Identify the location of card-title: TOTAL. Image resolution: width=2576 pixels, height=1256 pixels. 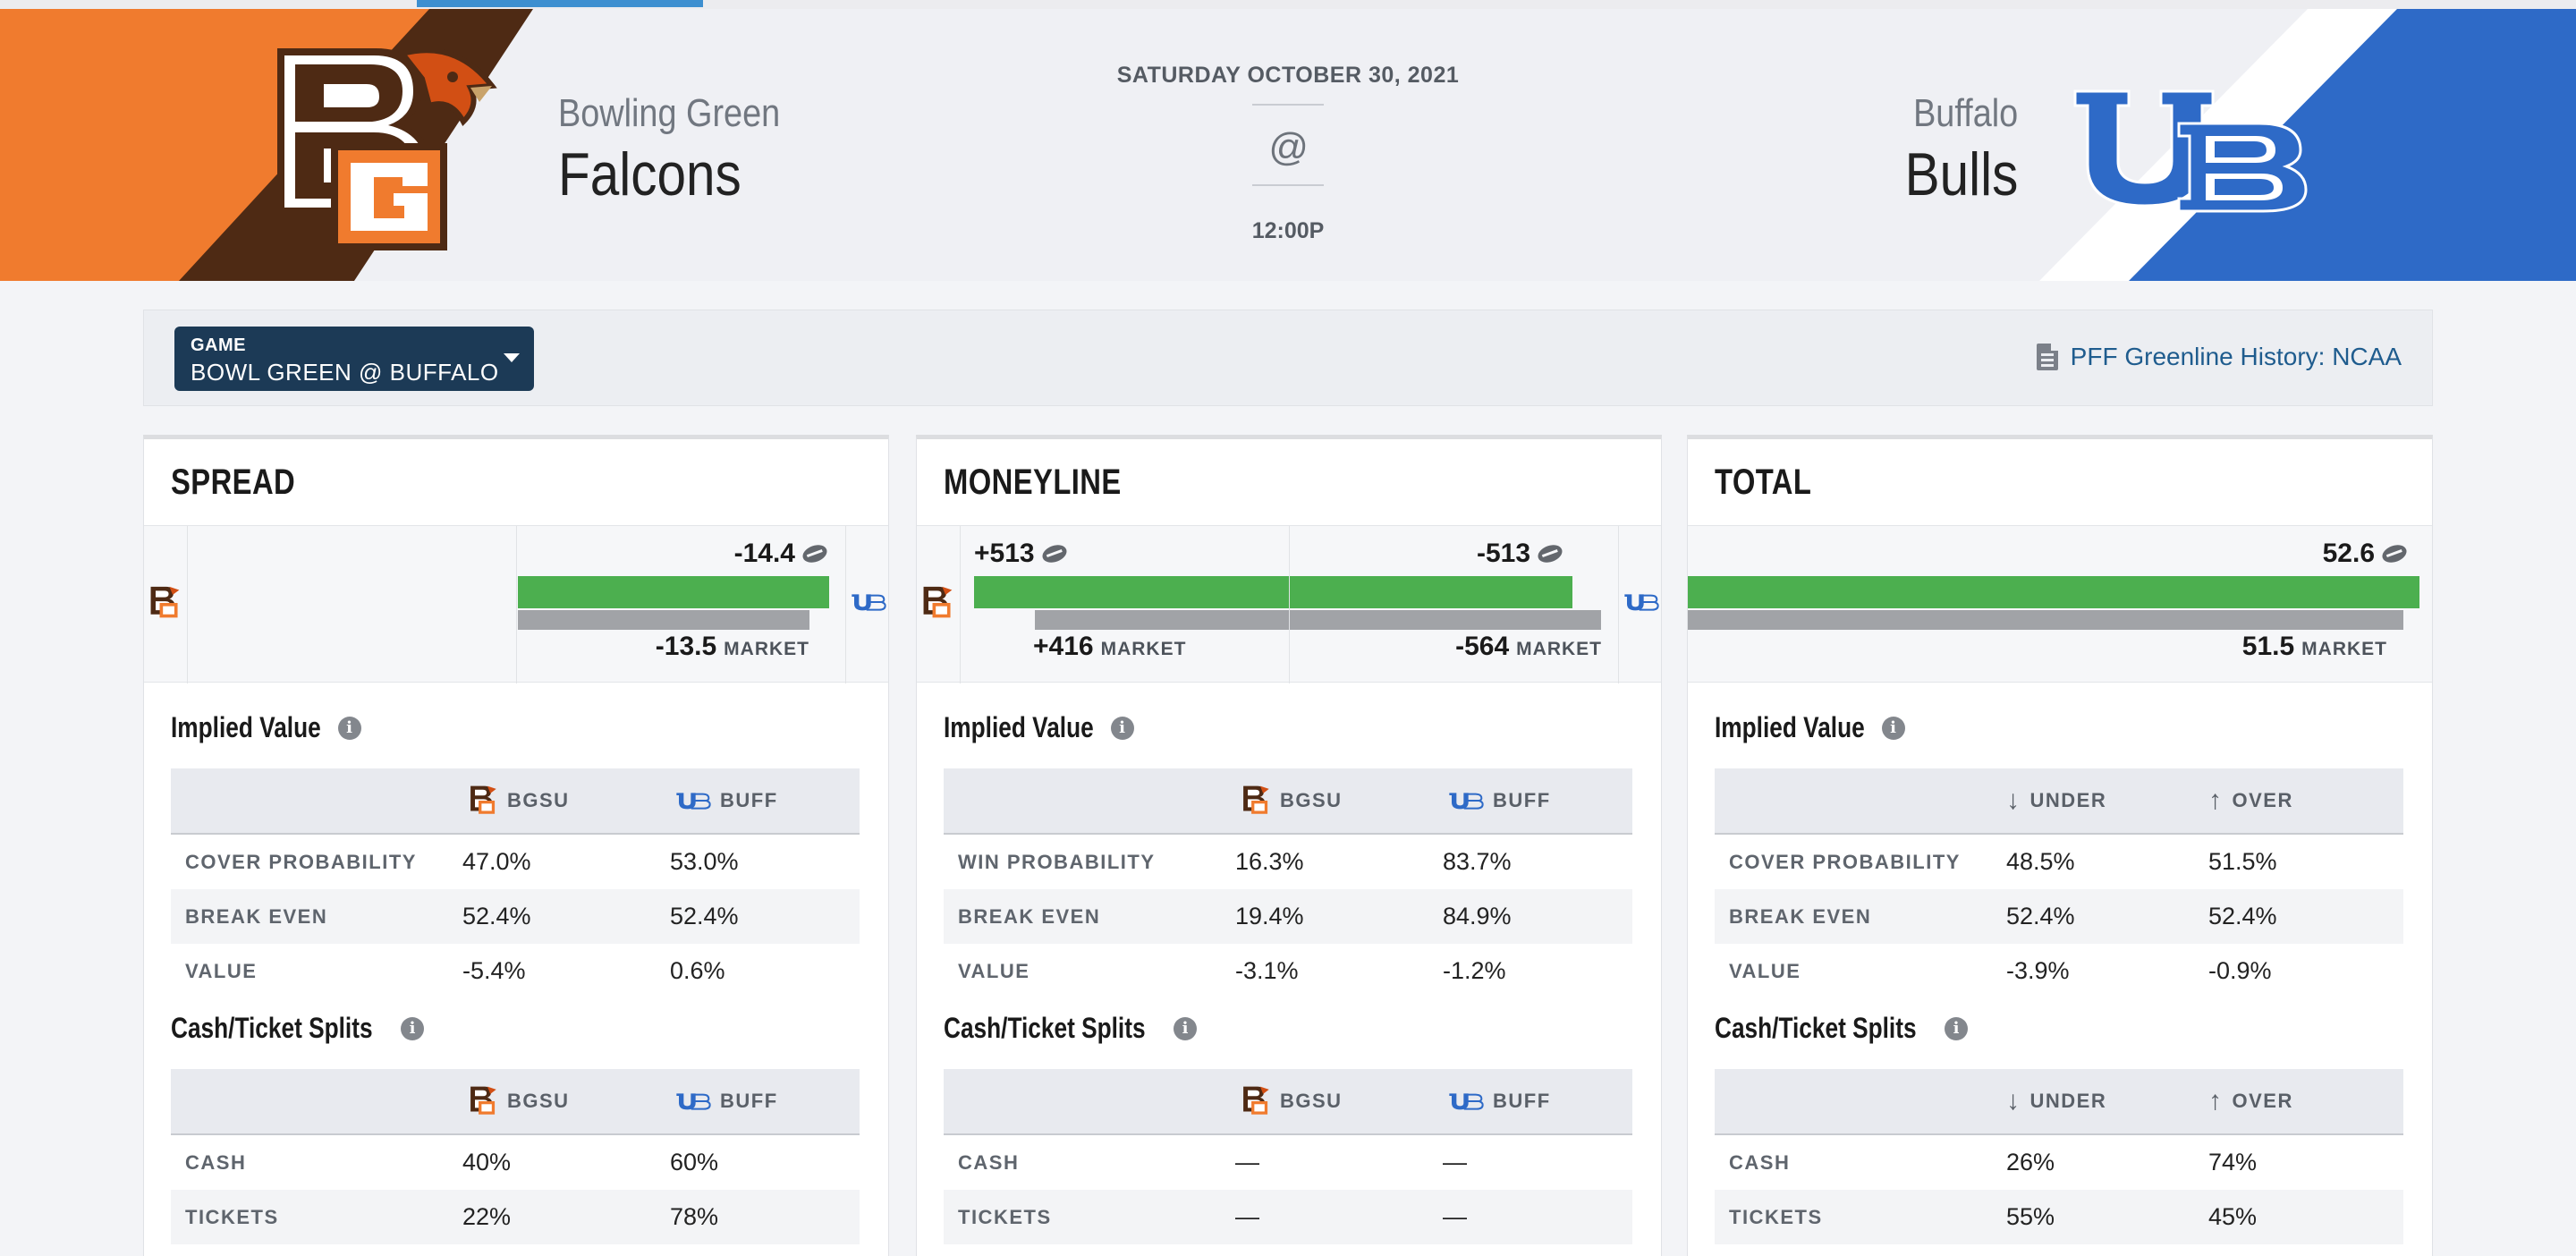
(1763, 482).